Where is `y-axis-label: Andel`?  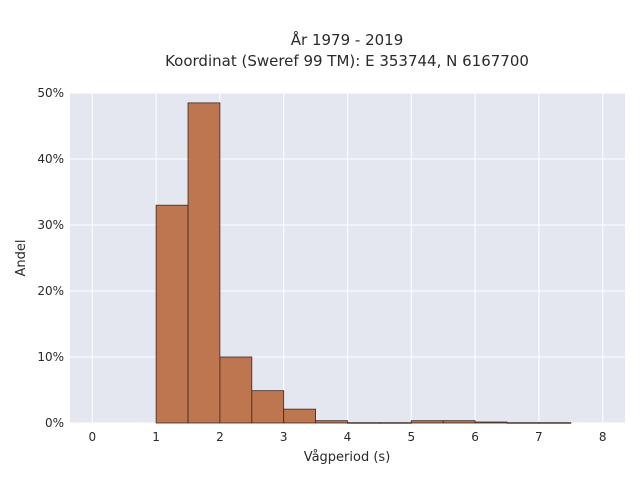 y-axis-label: Andel is located at coordinates (21, 258).